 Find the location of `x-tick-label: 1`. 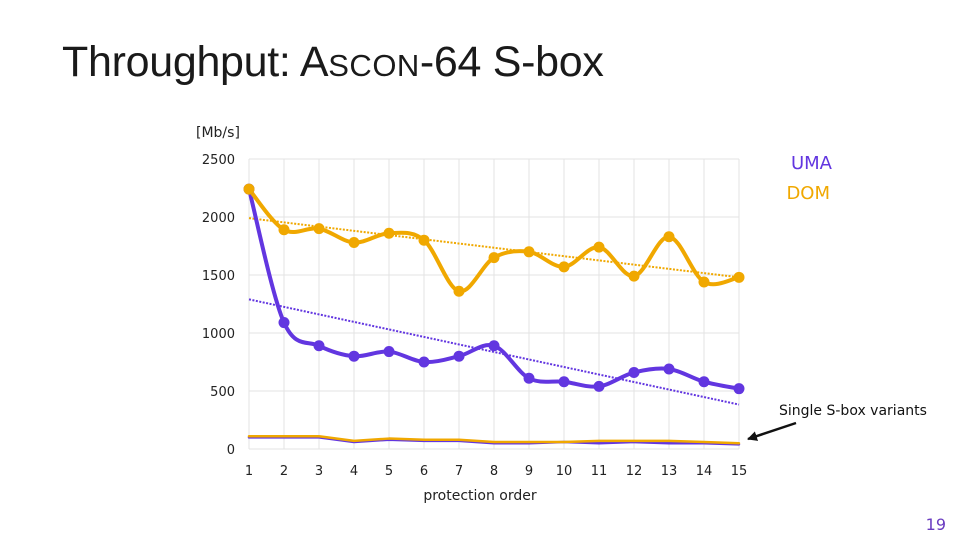

x-tick-label: 1 is located at coordinates (249, 471).